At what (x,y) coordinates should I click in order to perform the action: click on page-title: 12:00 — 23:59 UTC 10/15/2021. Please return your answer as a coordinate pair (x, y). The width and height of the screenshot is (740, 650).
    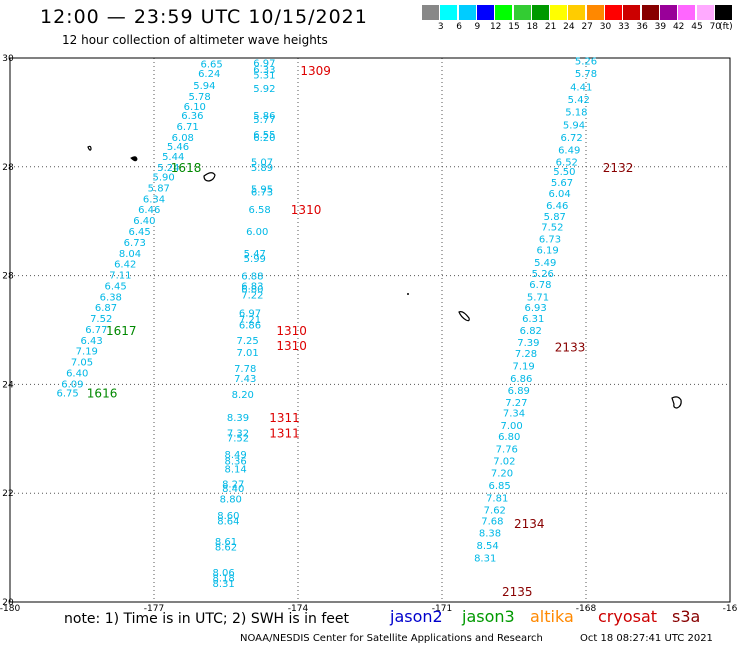
    Looking at the image, I should click on (204, 17).